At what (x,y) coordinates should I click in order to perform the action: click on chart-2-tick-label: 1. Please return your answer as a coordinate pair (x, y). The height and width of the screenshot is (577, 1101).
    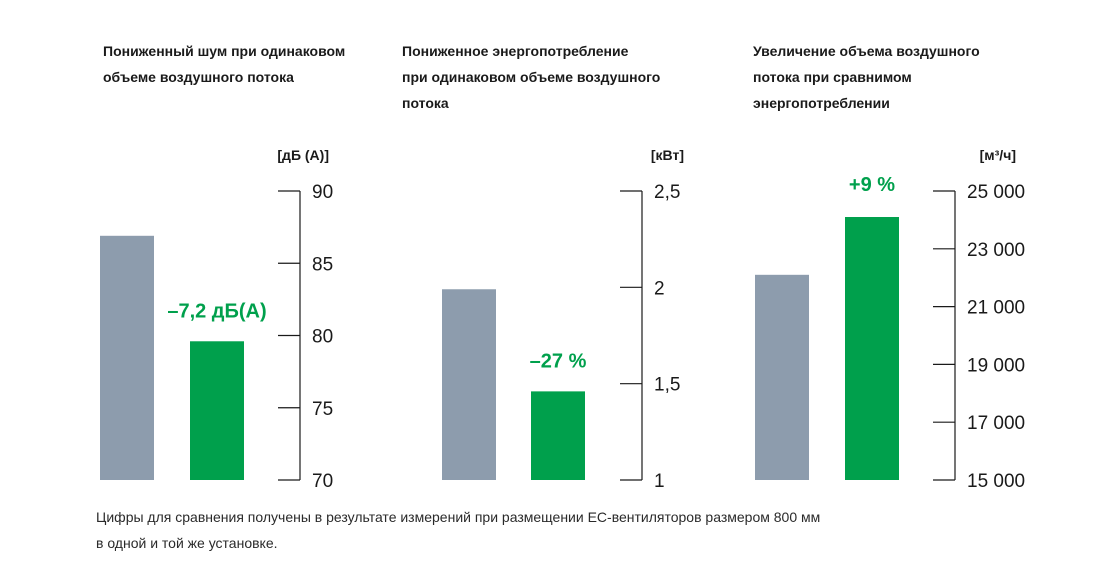
    Looking at the image, I should click on (659, 481).